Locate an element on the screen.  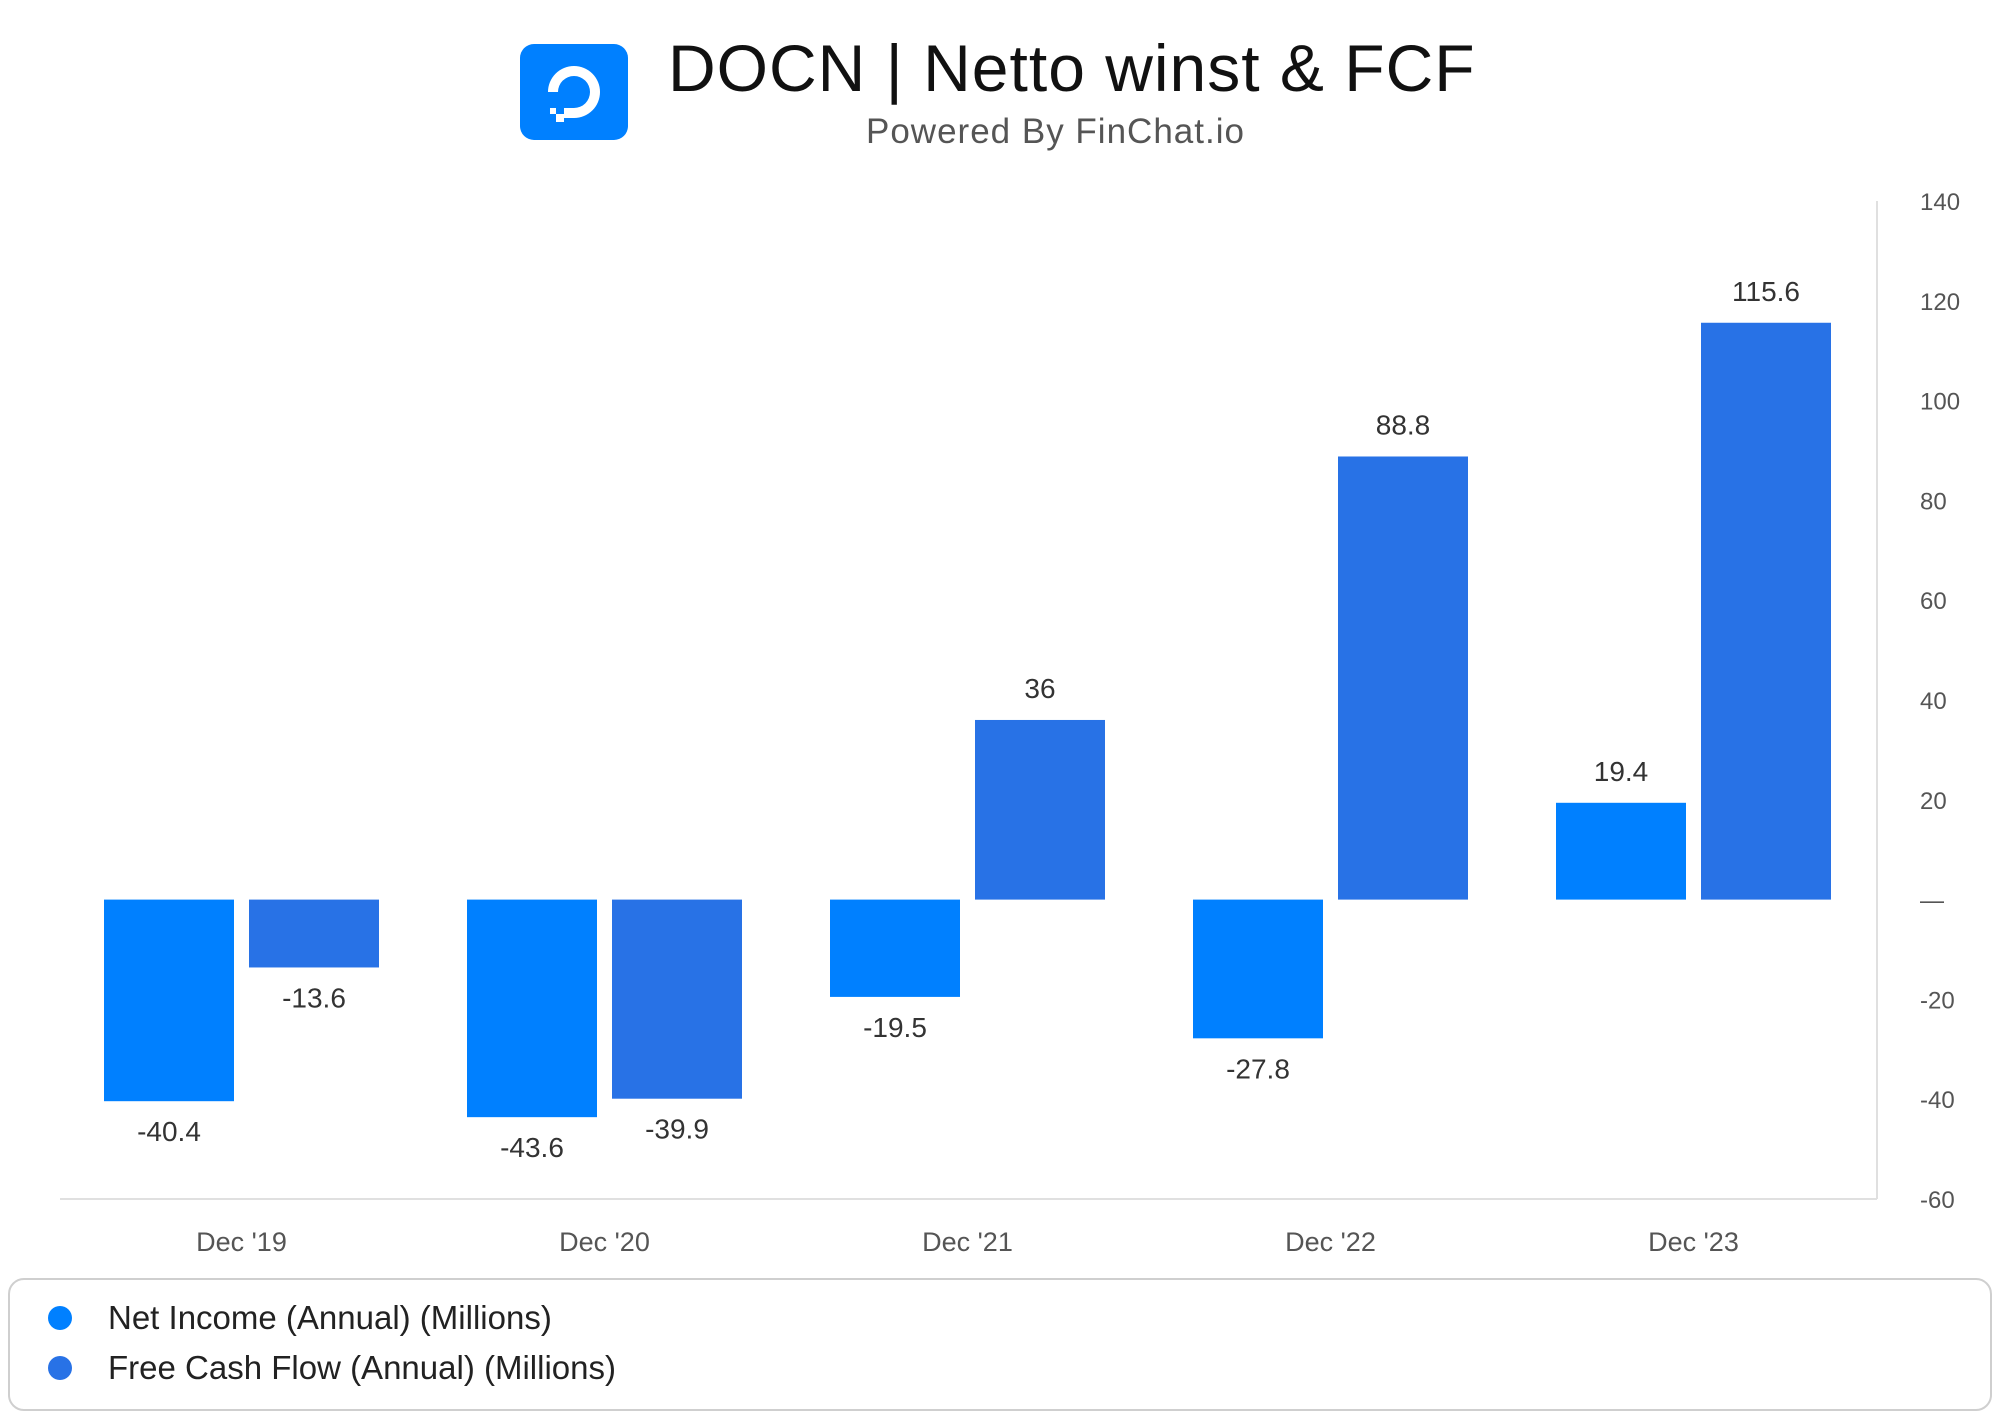
y-tick-label: -60 is located at coordinates (1937, 1200).